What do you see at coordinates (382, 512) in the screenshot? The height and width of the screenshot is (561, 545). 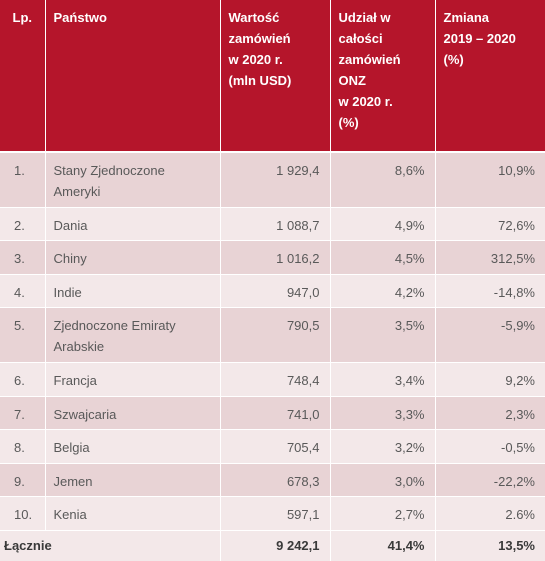 I see `row-share: 2,7%` at bounding box center [382, 512].